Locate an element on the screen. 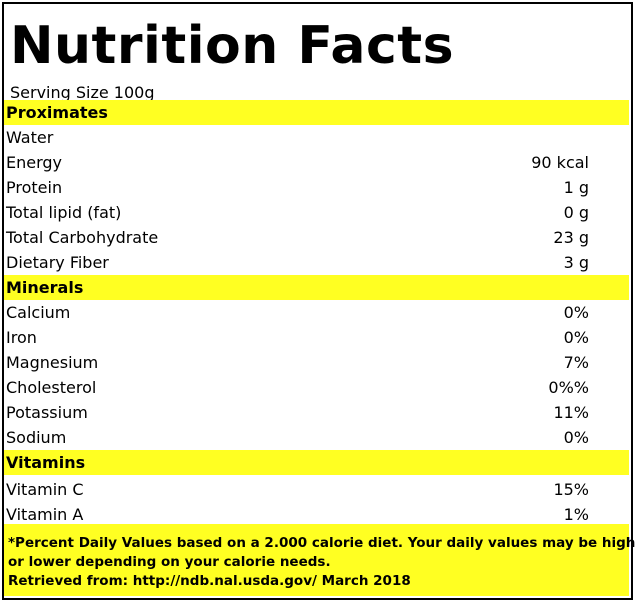  nutrient-label: Total lipid (fat) is located at coordinates (64, 212).